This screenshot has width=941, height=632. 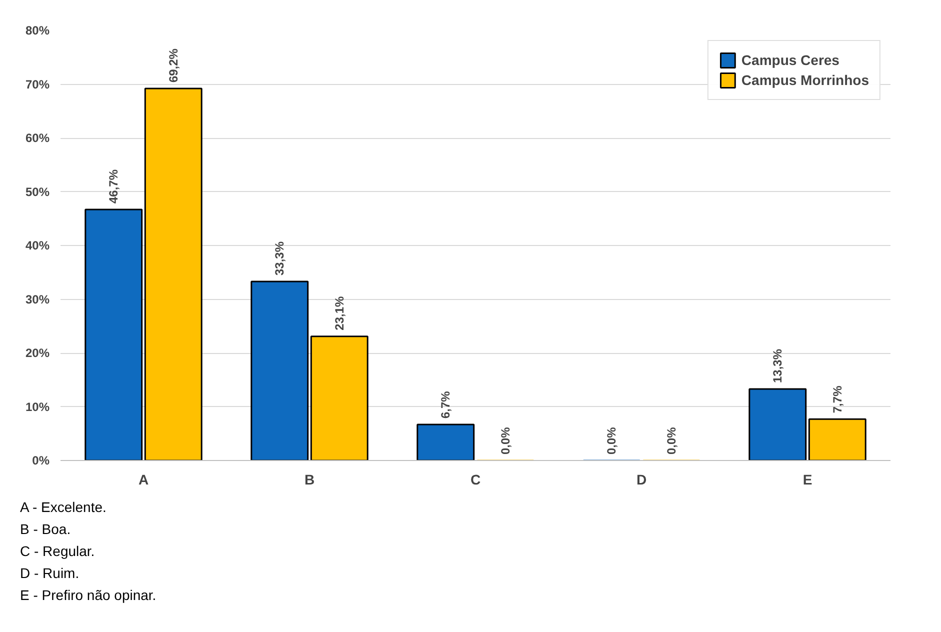 I want to click on data-label: 69,2%, so click(x=173, y=65).